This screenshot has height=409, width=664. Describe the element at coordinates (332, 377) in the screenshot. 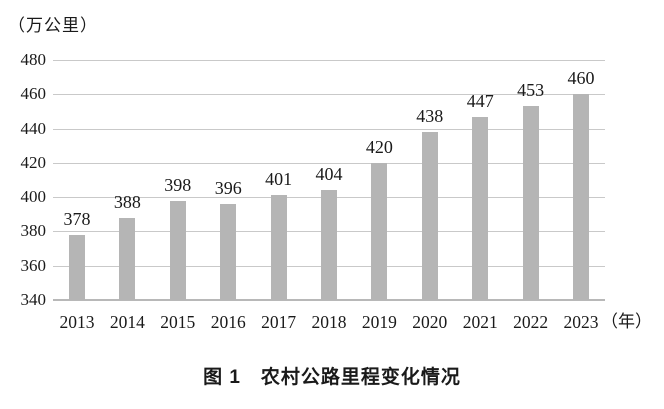

I see `figure-caption: 图 1 农村公路里程变化情况` at that location.